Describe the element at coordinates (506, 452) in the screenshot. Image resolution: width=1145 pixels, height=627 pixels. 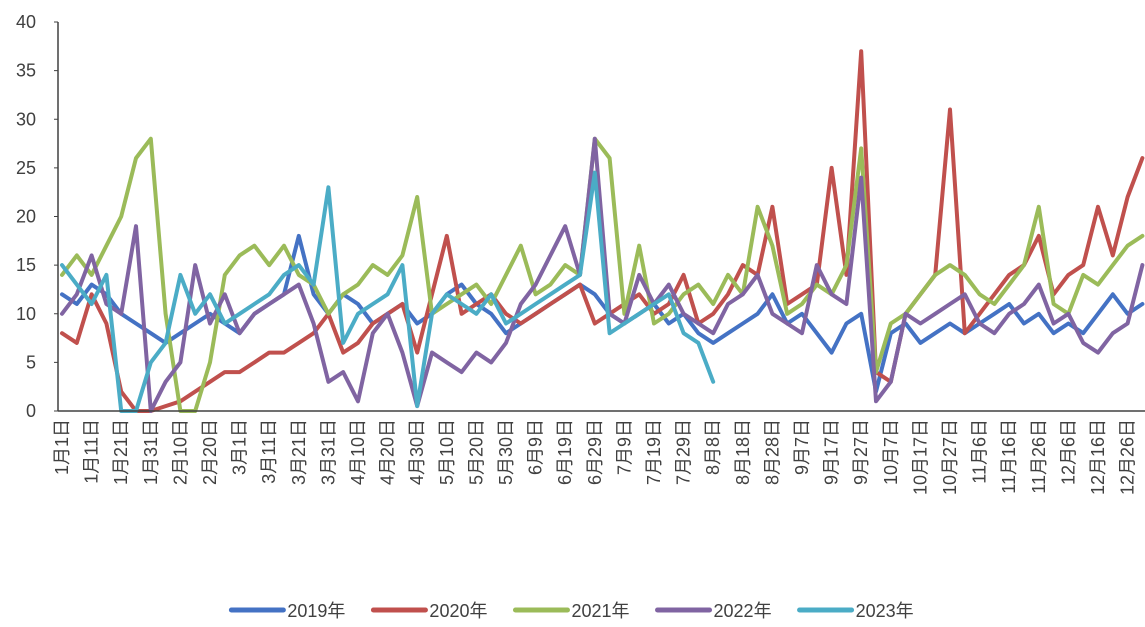
I see `x-tick-label: 5月30日` at that location.